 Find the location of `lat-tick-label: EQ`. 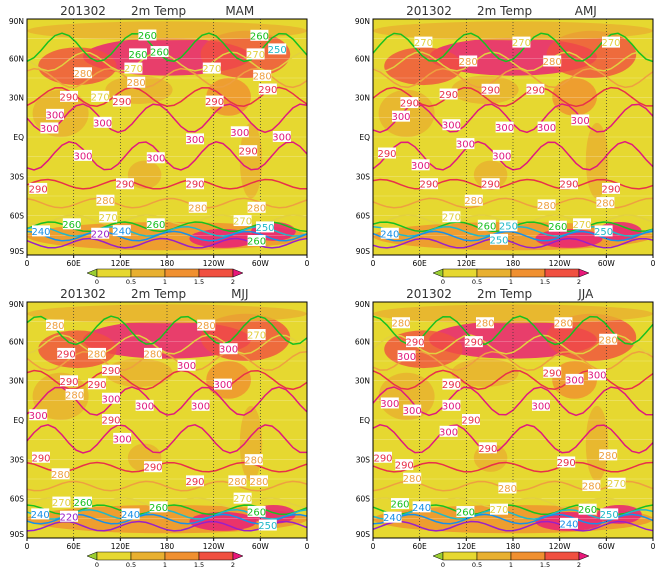

lat-tick-label: EQ is located at coordinates (364, 137).